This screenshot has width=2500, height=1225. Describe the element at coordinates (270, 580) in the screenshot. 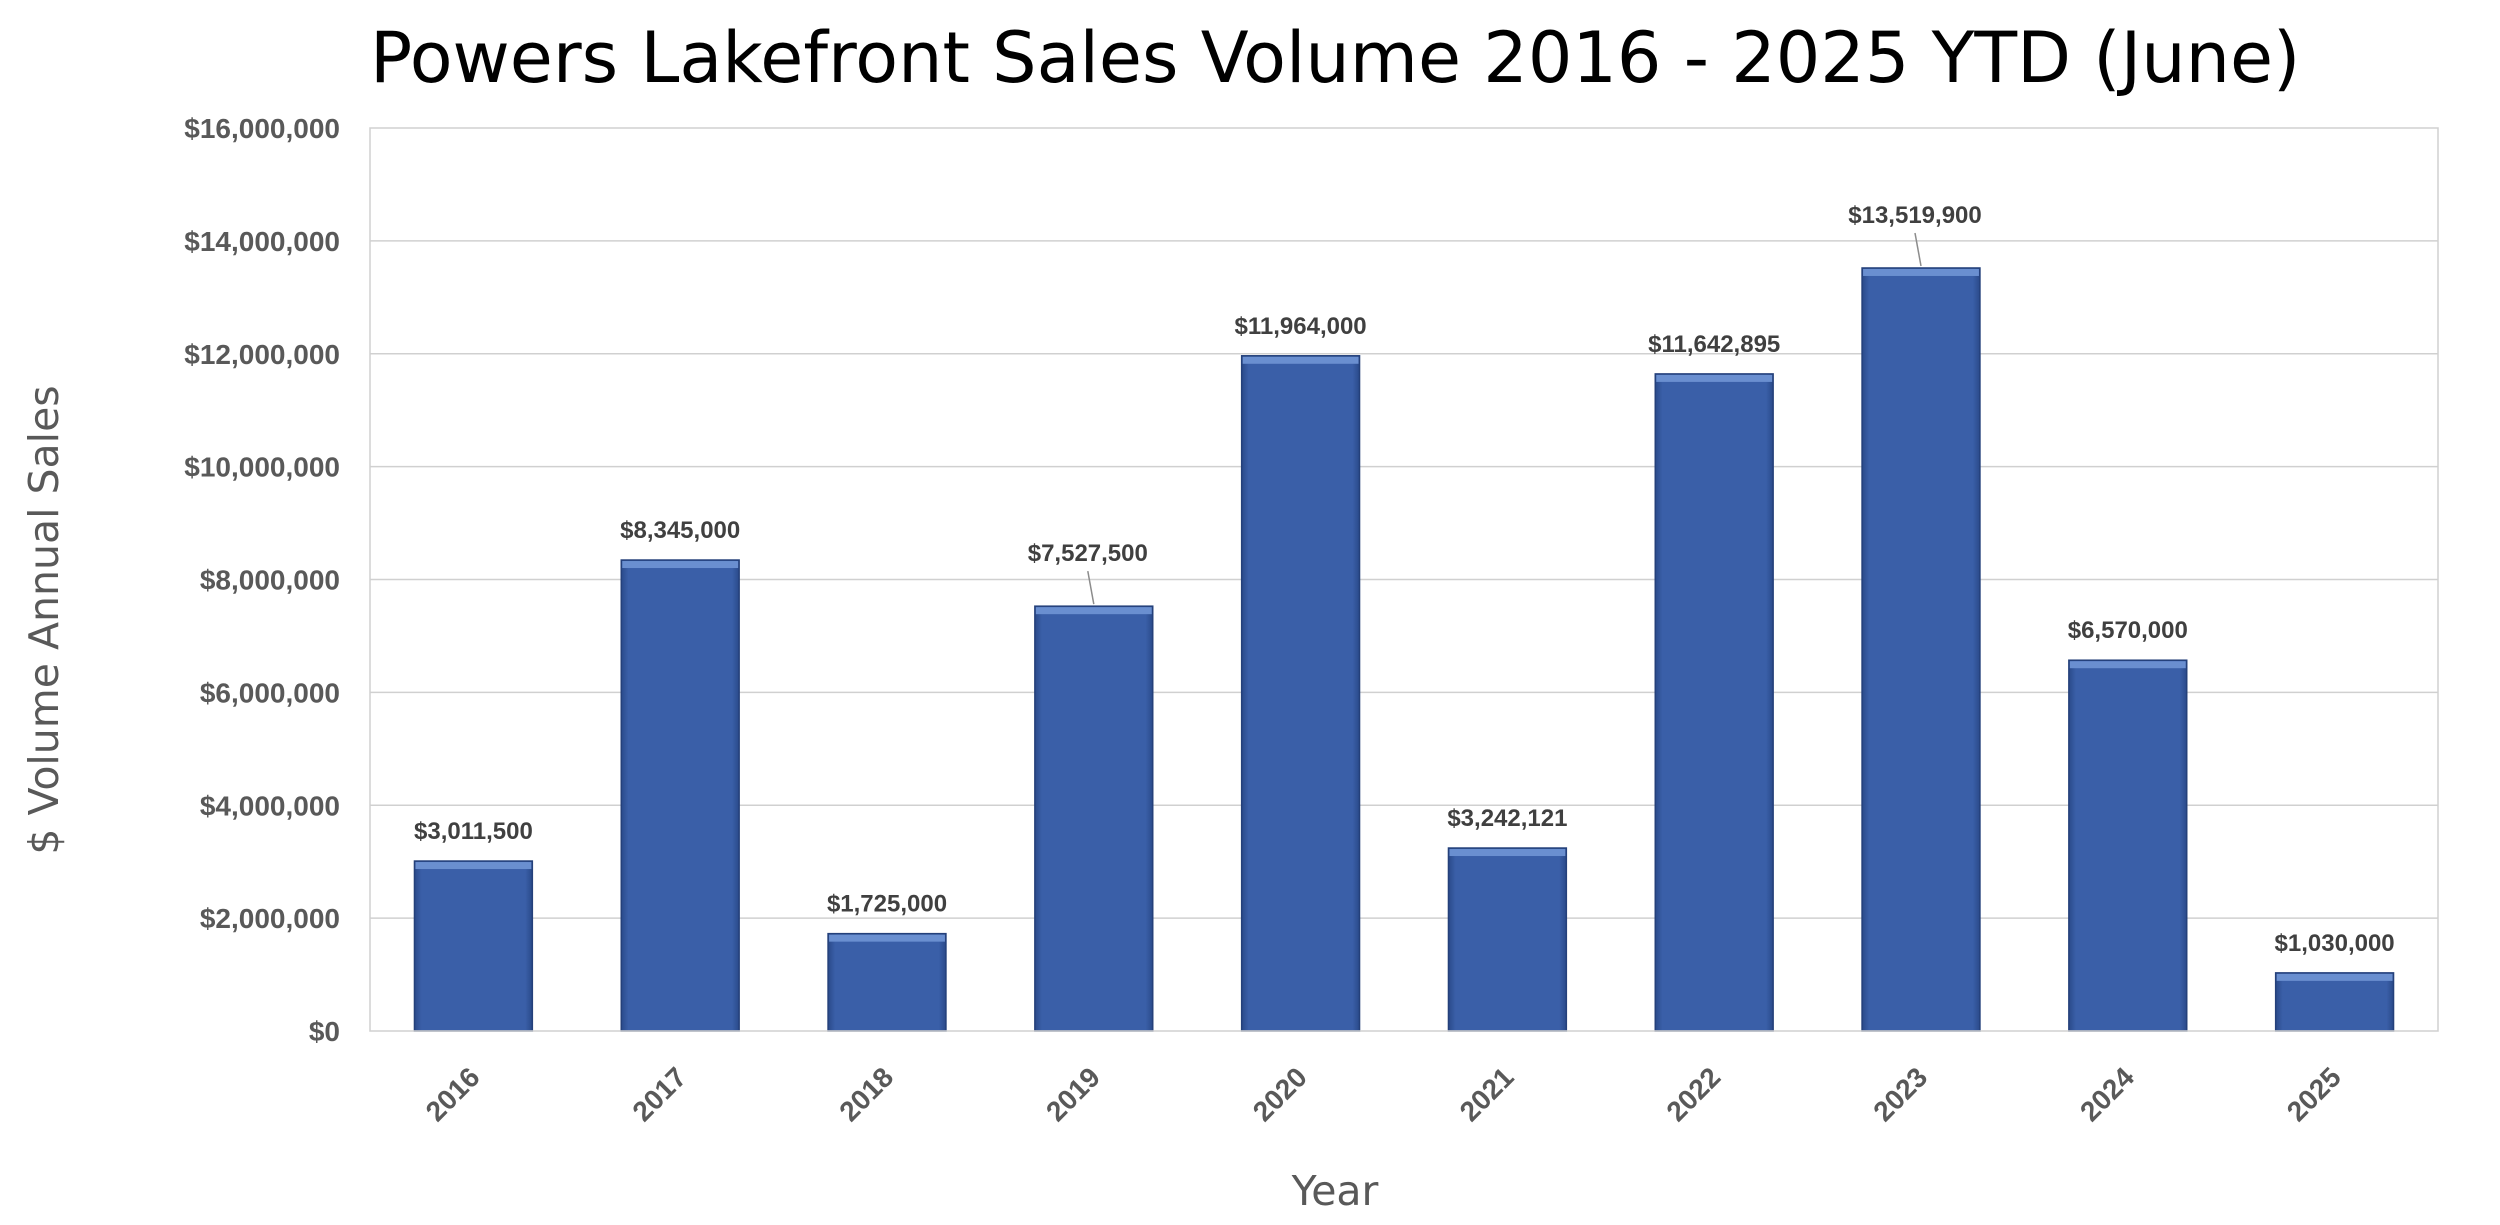

I see `y-tick-label: $8,000,000` at that location.